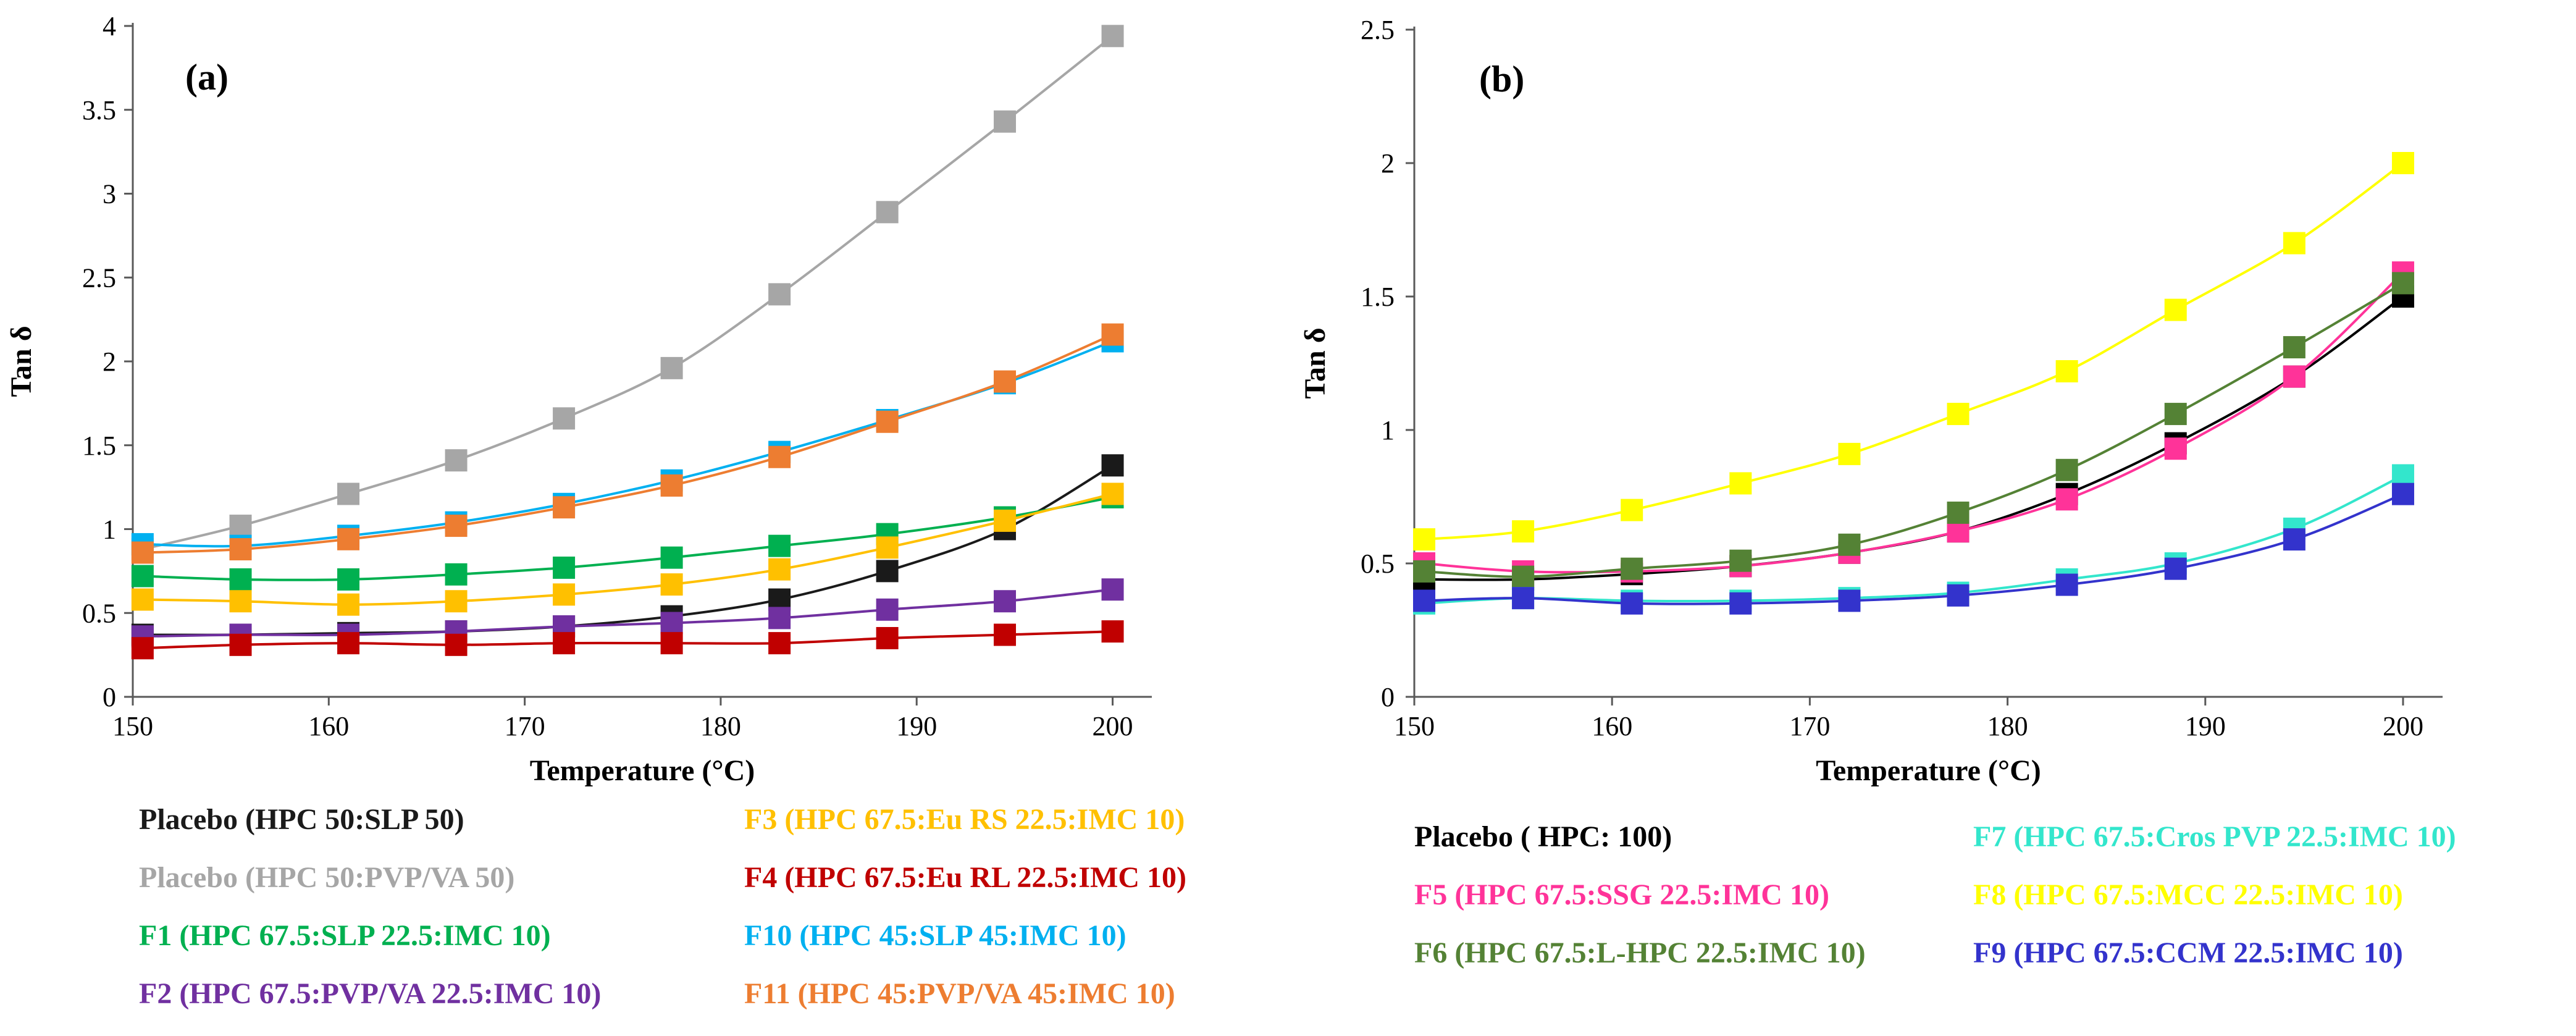 The image size is (2576, 1036). Describe the element at coordinates (1640, 953) in the screenshot. I see `legend-entry: F6 (HPC 67.5:L-HPC 22.5:IMC 10)` at that location.